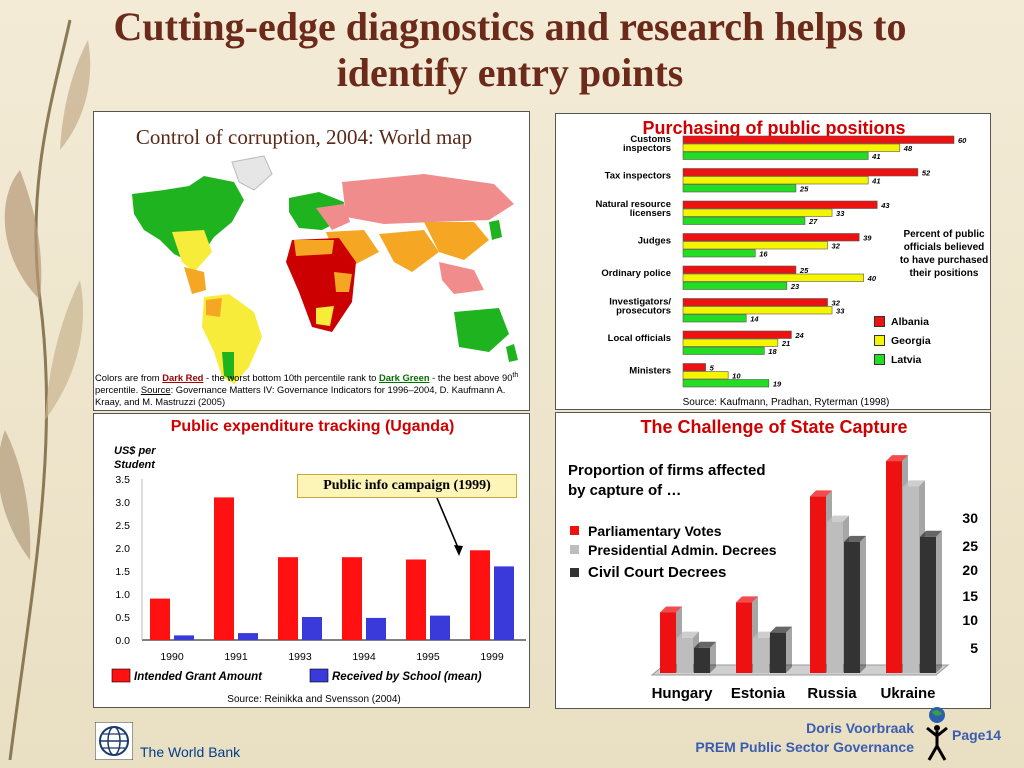  Describe the element at coordinates (172, 657) in the screenshot. I see `x-tick-label: 1990` at that location.